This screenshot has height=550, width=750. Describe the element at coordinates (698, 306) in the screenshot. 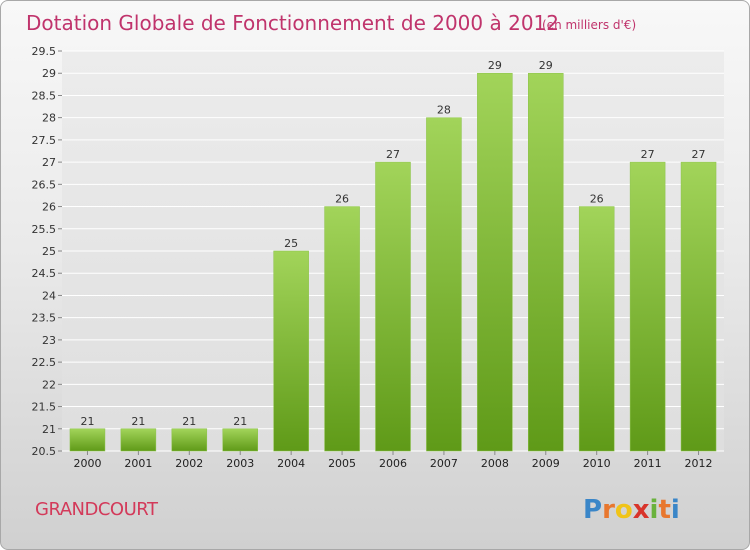

I see `bar-2012` at that location.